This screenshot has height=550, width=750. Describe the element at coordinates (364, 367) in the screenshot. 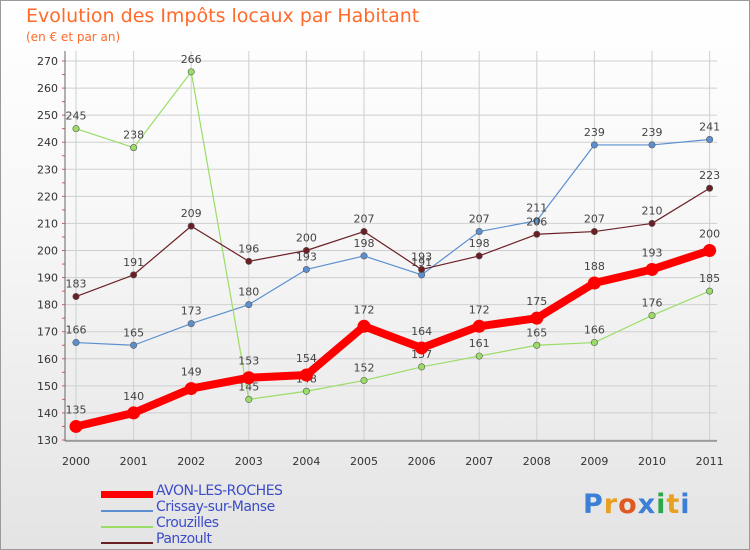

I see `data-label: 152` at that location.